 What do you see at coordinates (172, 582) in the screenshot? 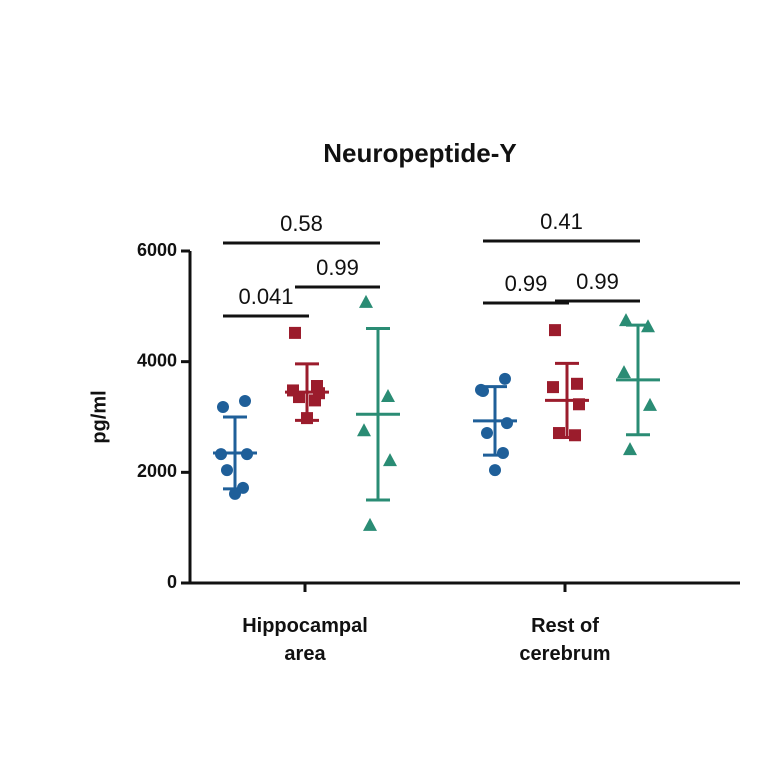
I see `y-tick-label: 0` at bounding box center [172, 582].